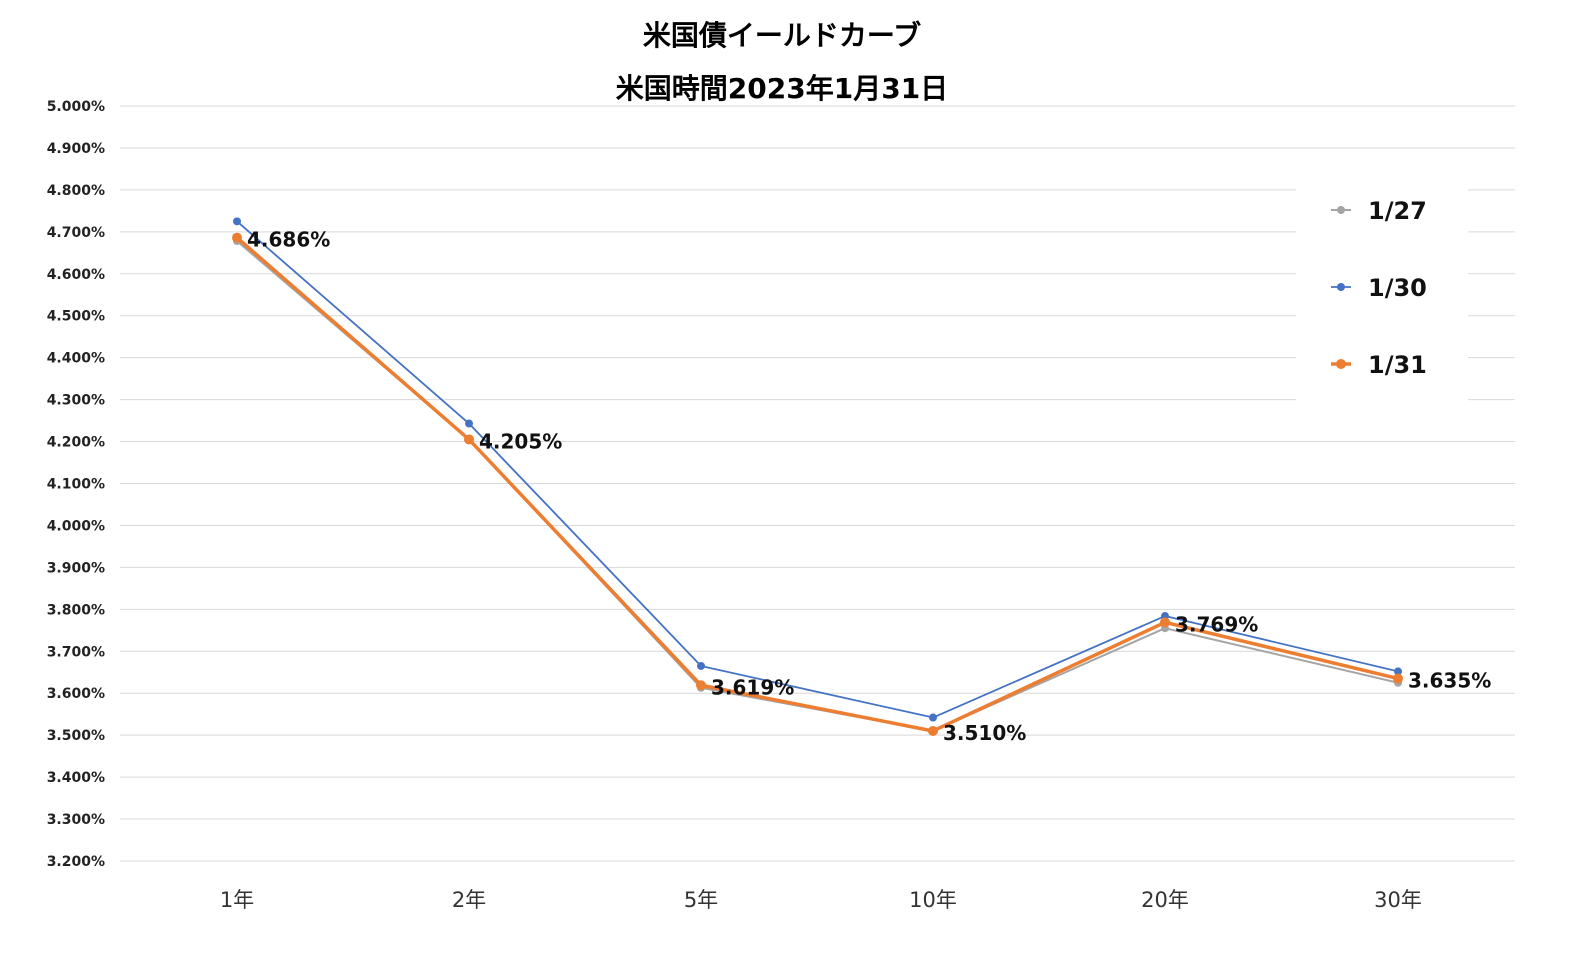  Describe the element at coordinates (933, 900) in the screenshot. I see `x-tick-label: 10年` at that location.